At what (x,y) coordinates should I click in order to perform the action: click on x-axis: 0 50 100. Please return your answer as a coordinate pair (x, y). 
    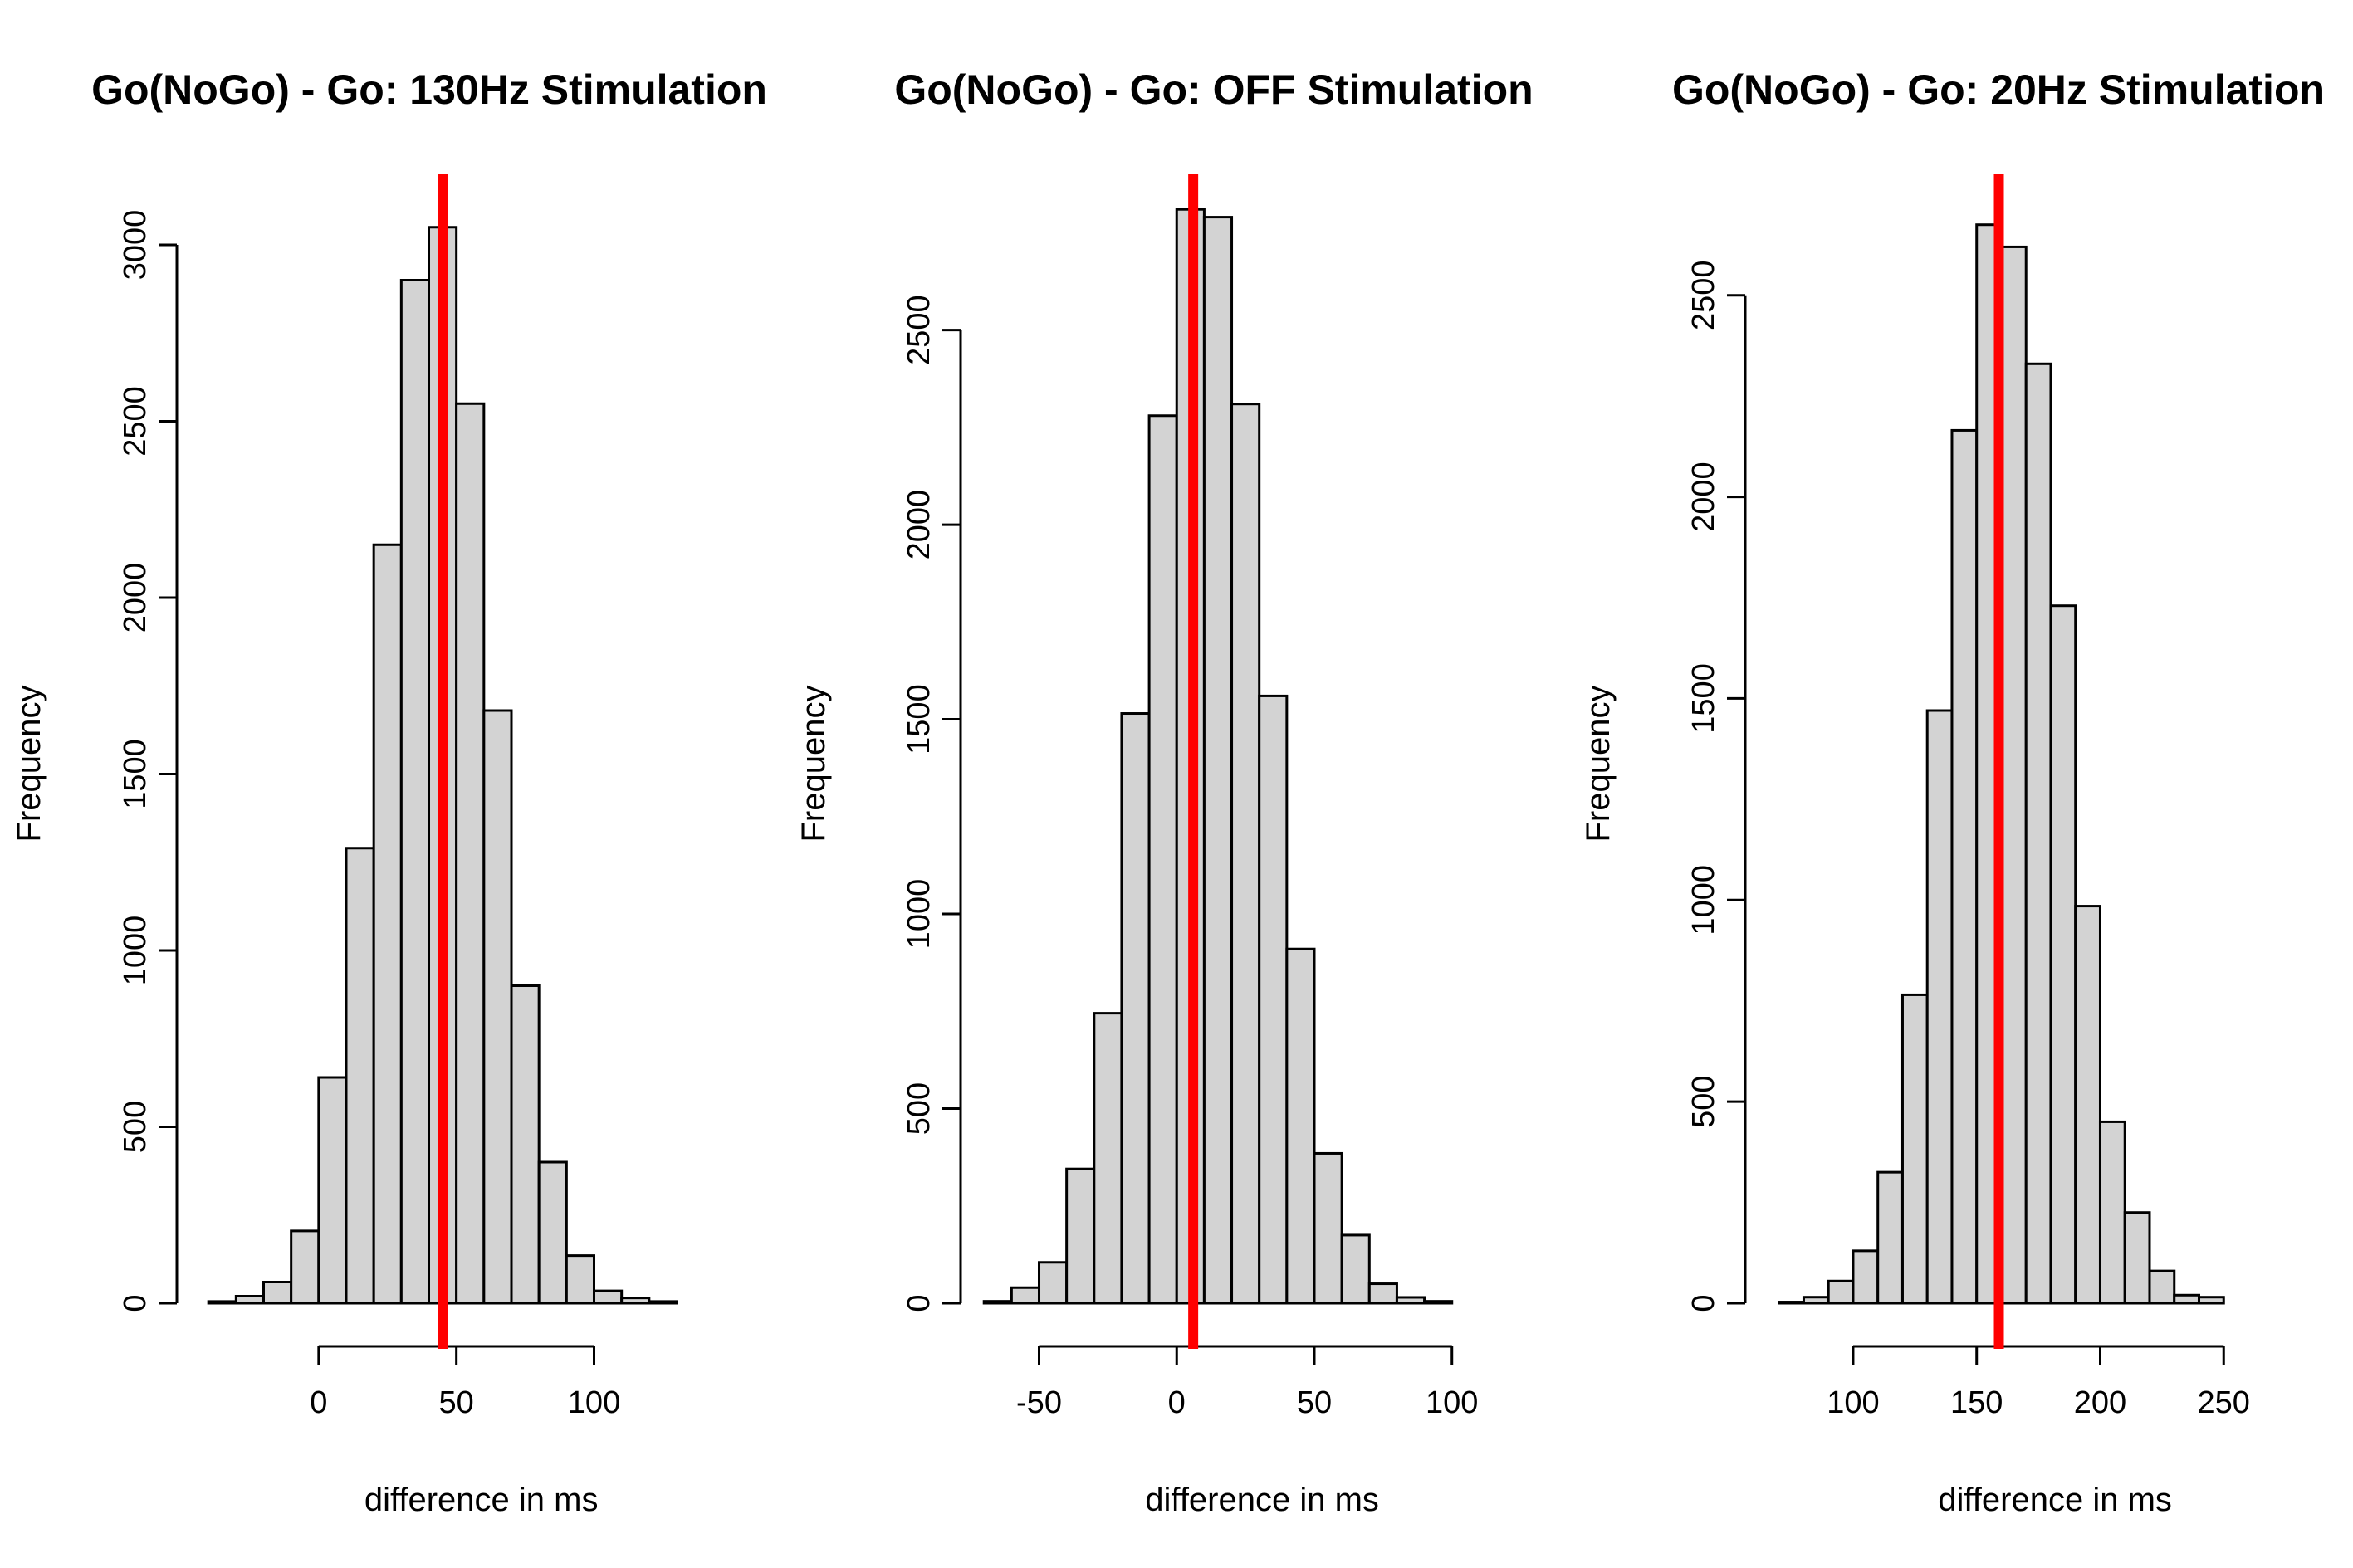
    Looking at the image, I should click on (465, 1383).